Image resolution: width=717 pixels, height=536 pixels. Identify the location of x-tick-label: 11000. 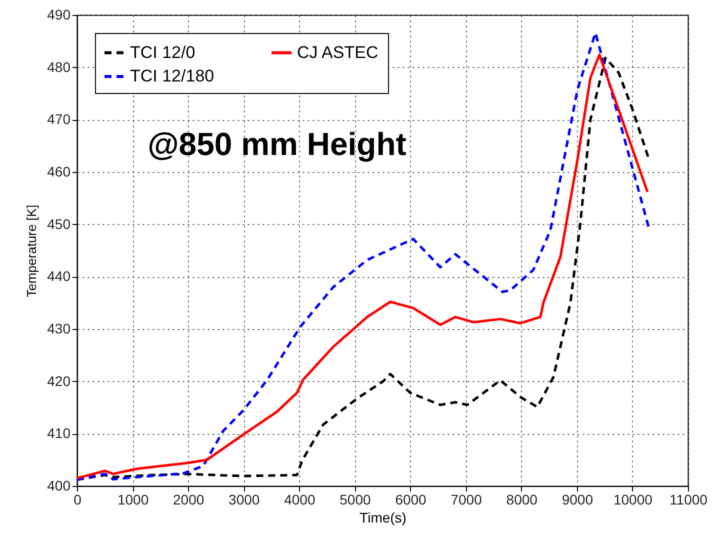
(689, 500).